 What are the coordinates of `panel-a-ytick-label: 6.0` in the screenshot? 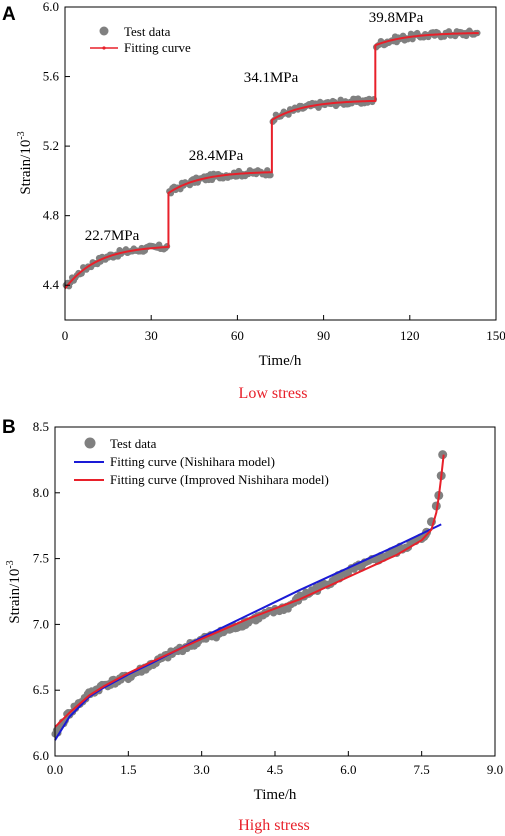 It's located at (51, 7).